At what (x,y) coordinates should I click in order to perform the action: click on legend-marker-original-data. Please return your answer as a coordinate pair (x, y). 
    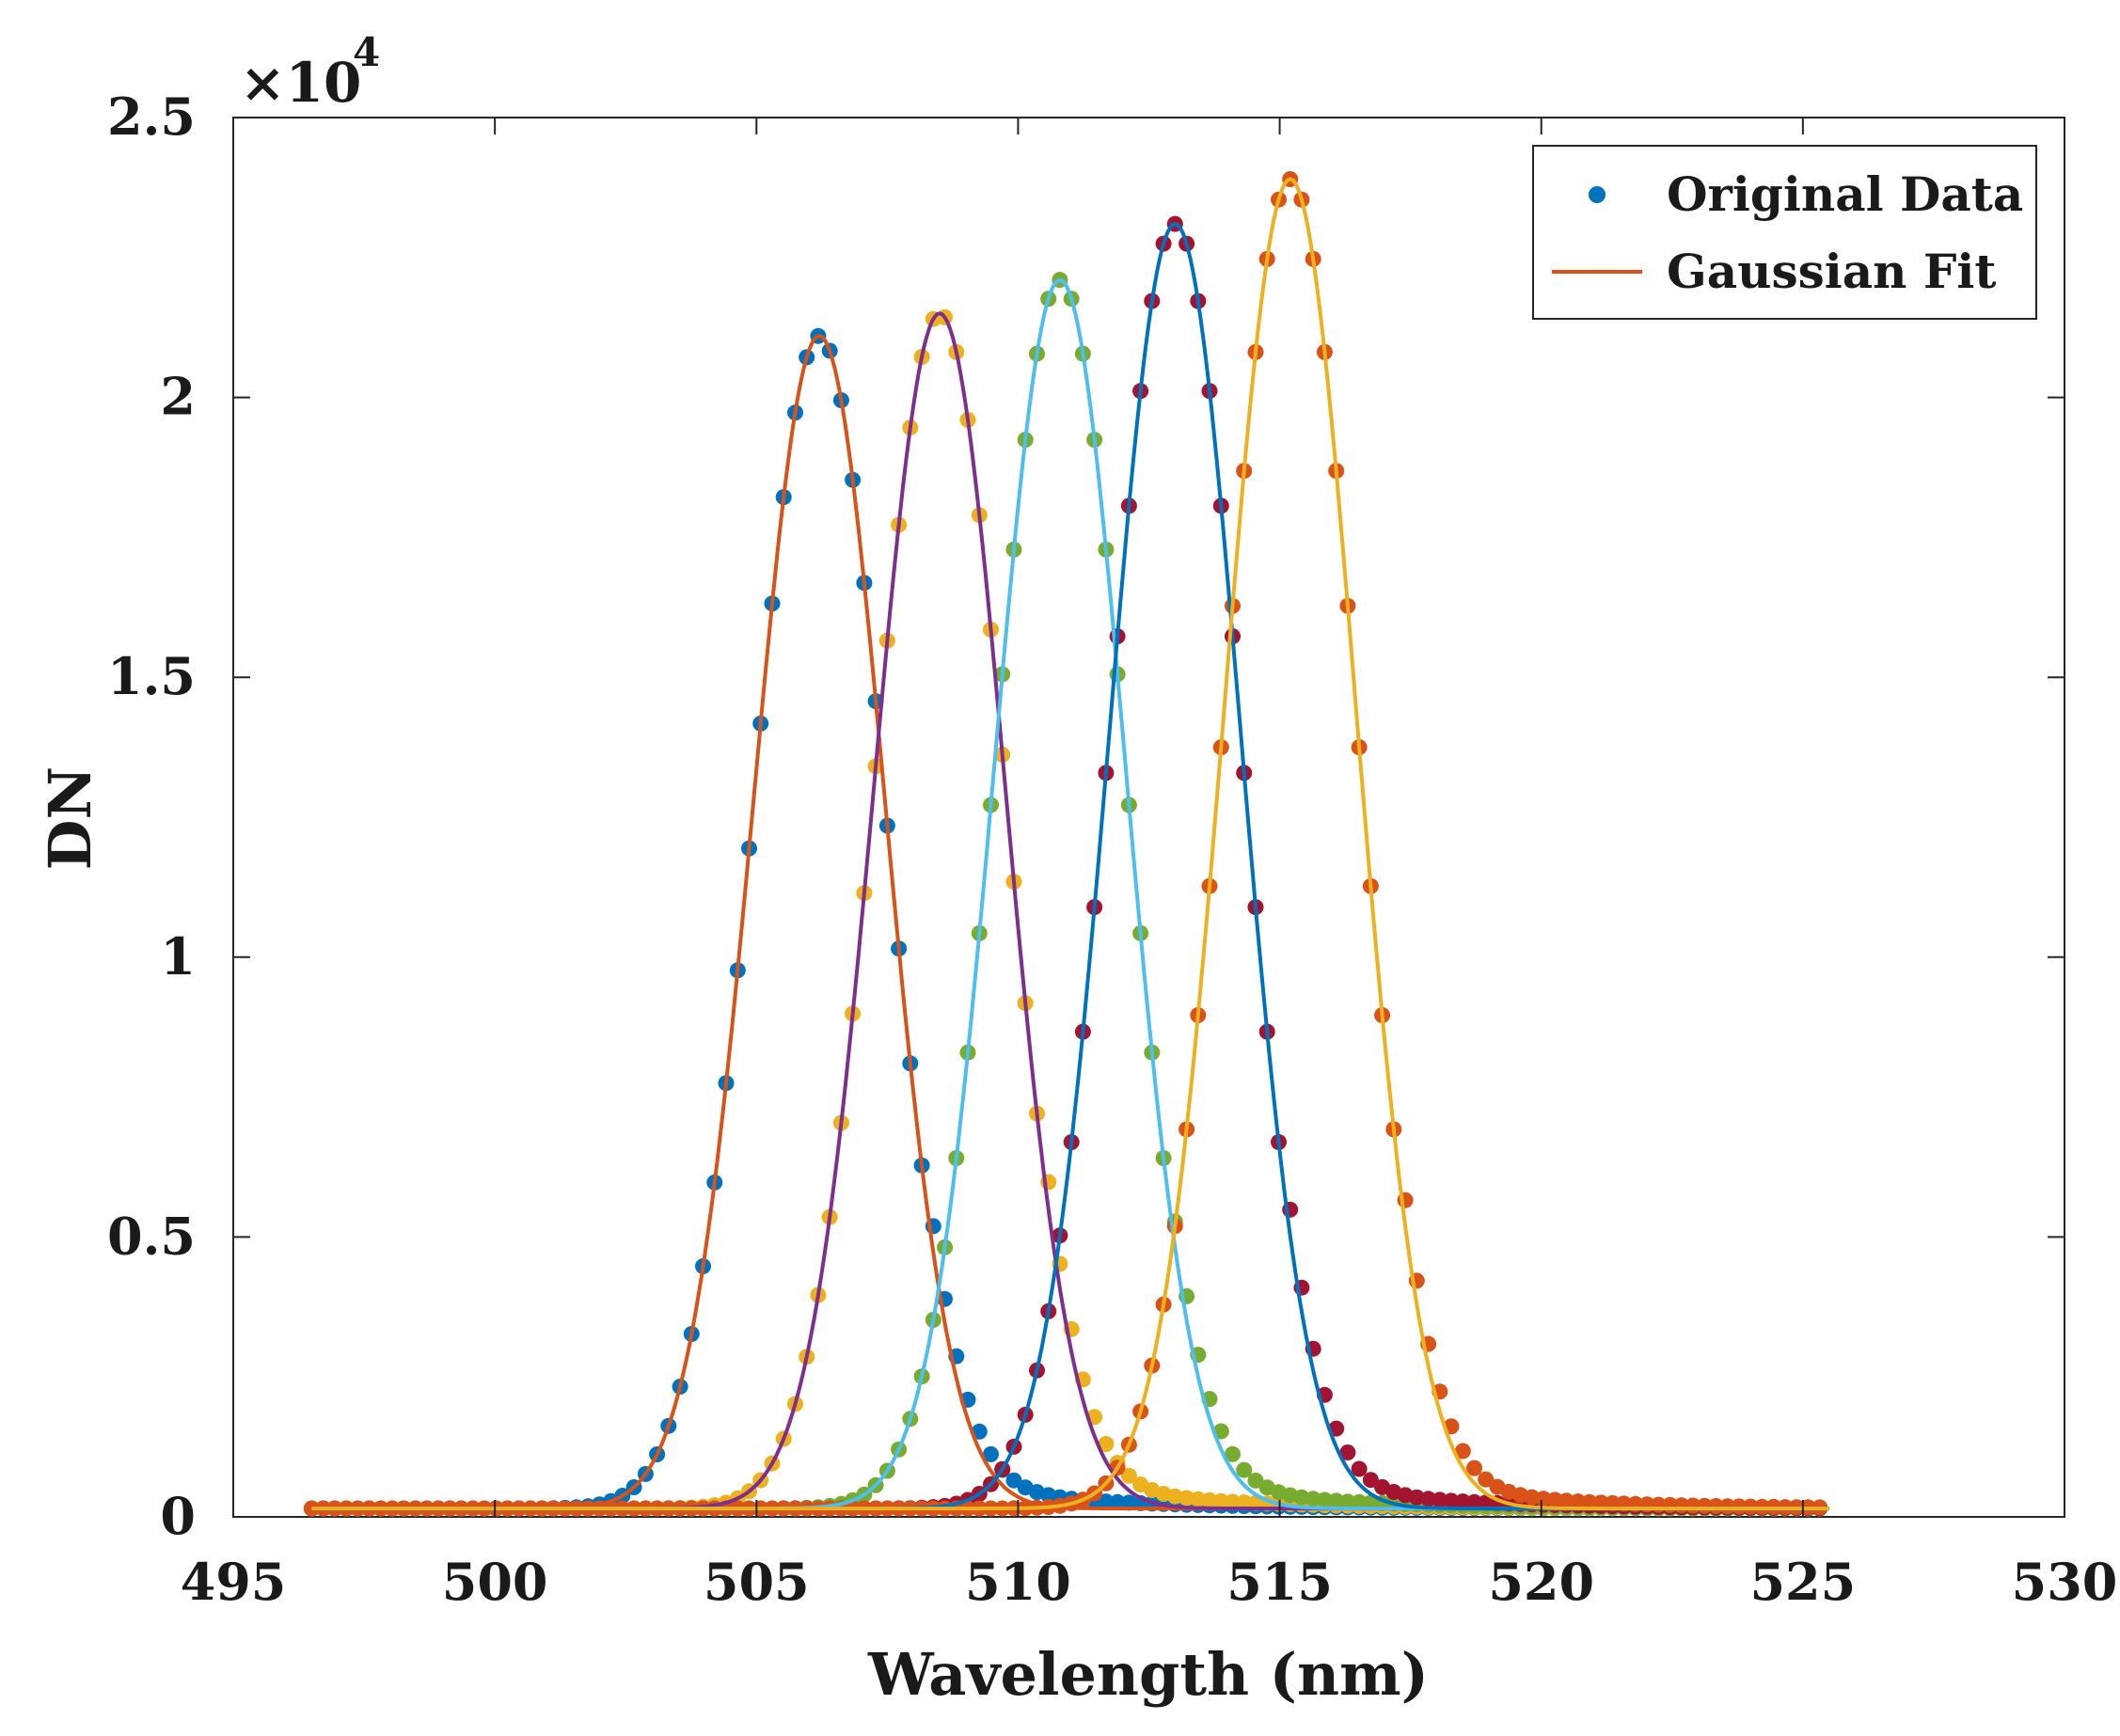
    Looking at the image, I should click on (1597, 194).